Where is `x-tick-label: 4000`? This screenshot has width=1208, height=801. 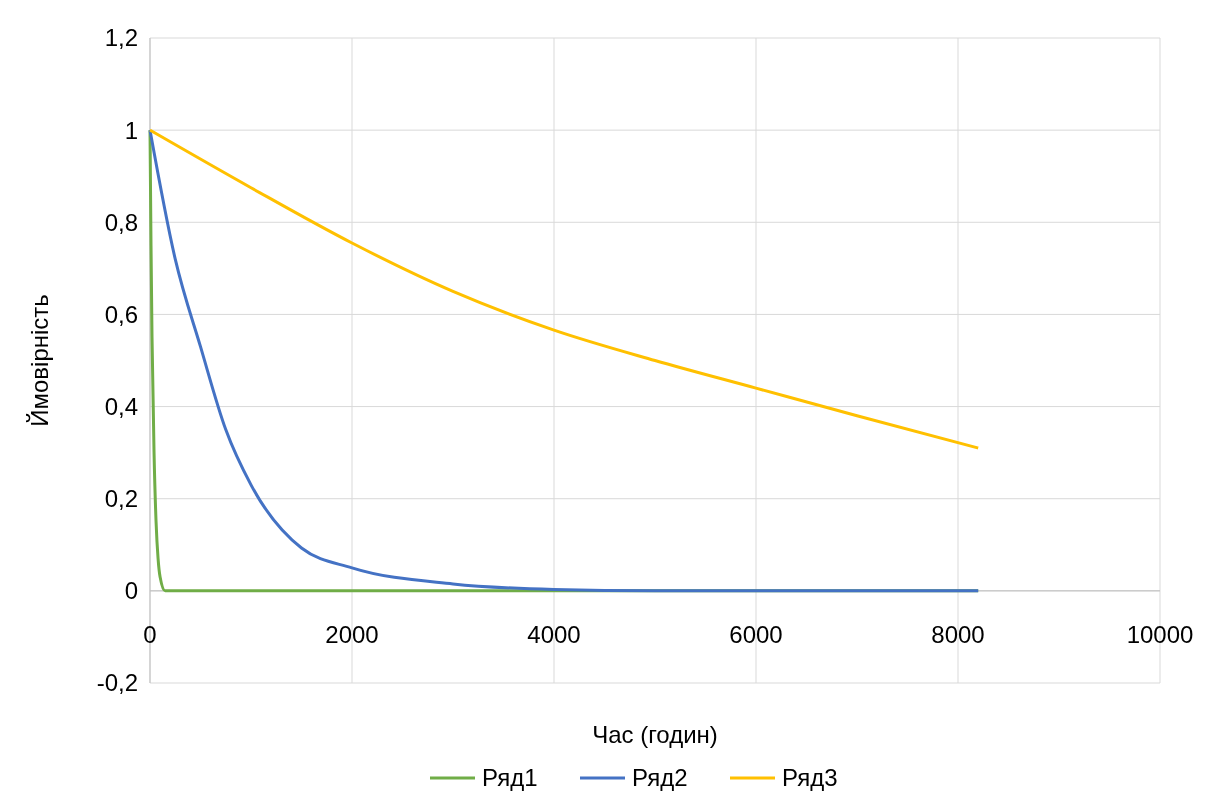 x-tick-label: 4000 is located at coordinates (554, 634).